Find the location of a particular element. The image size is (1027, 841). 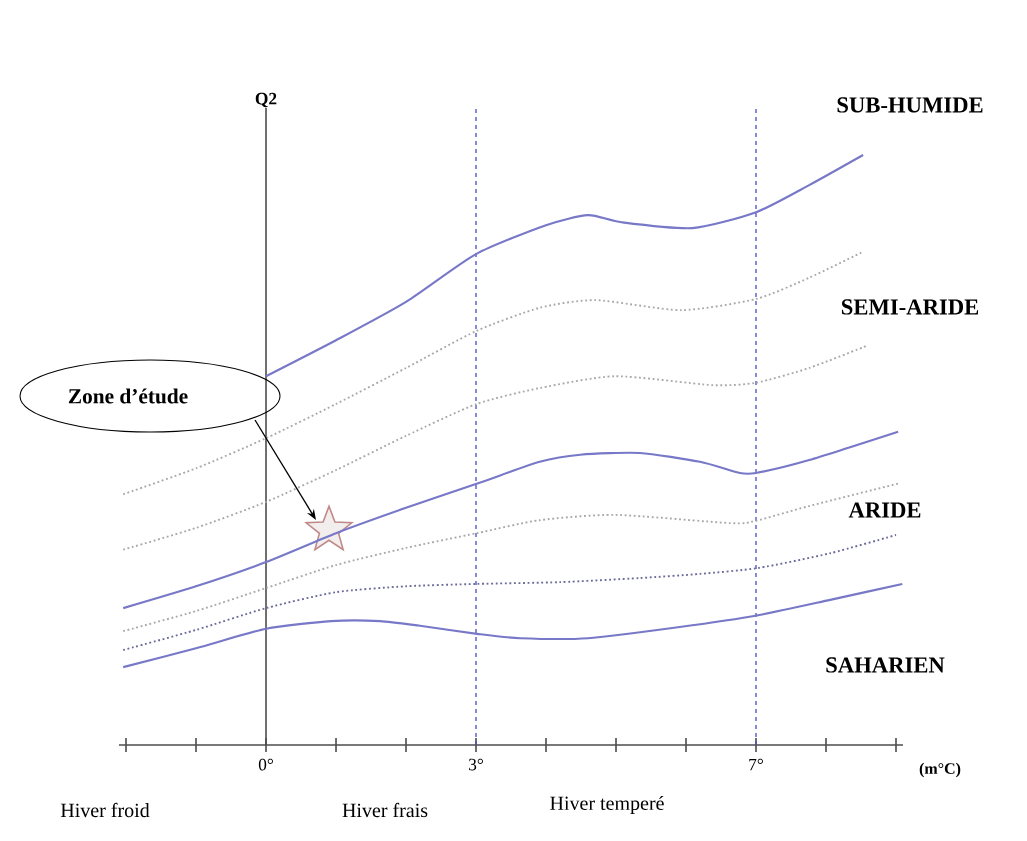

x-tick-label: 7° is located at coordinates (756, 764).